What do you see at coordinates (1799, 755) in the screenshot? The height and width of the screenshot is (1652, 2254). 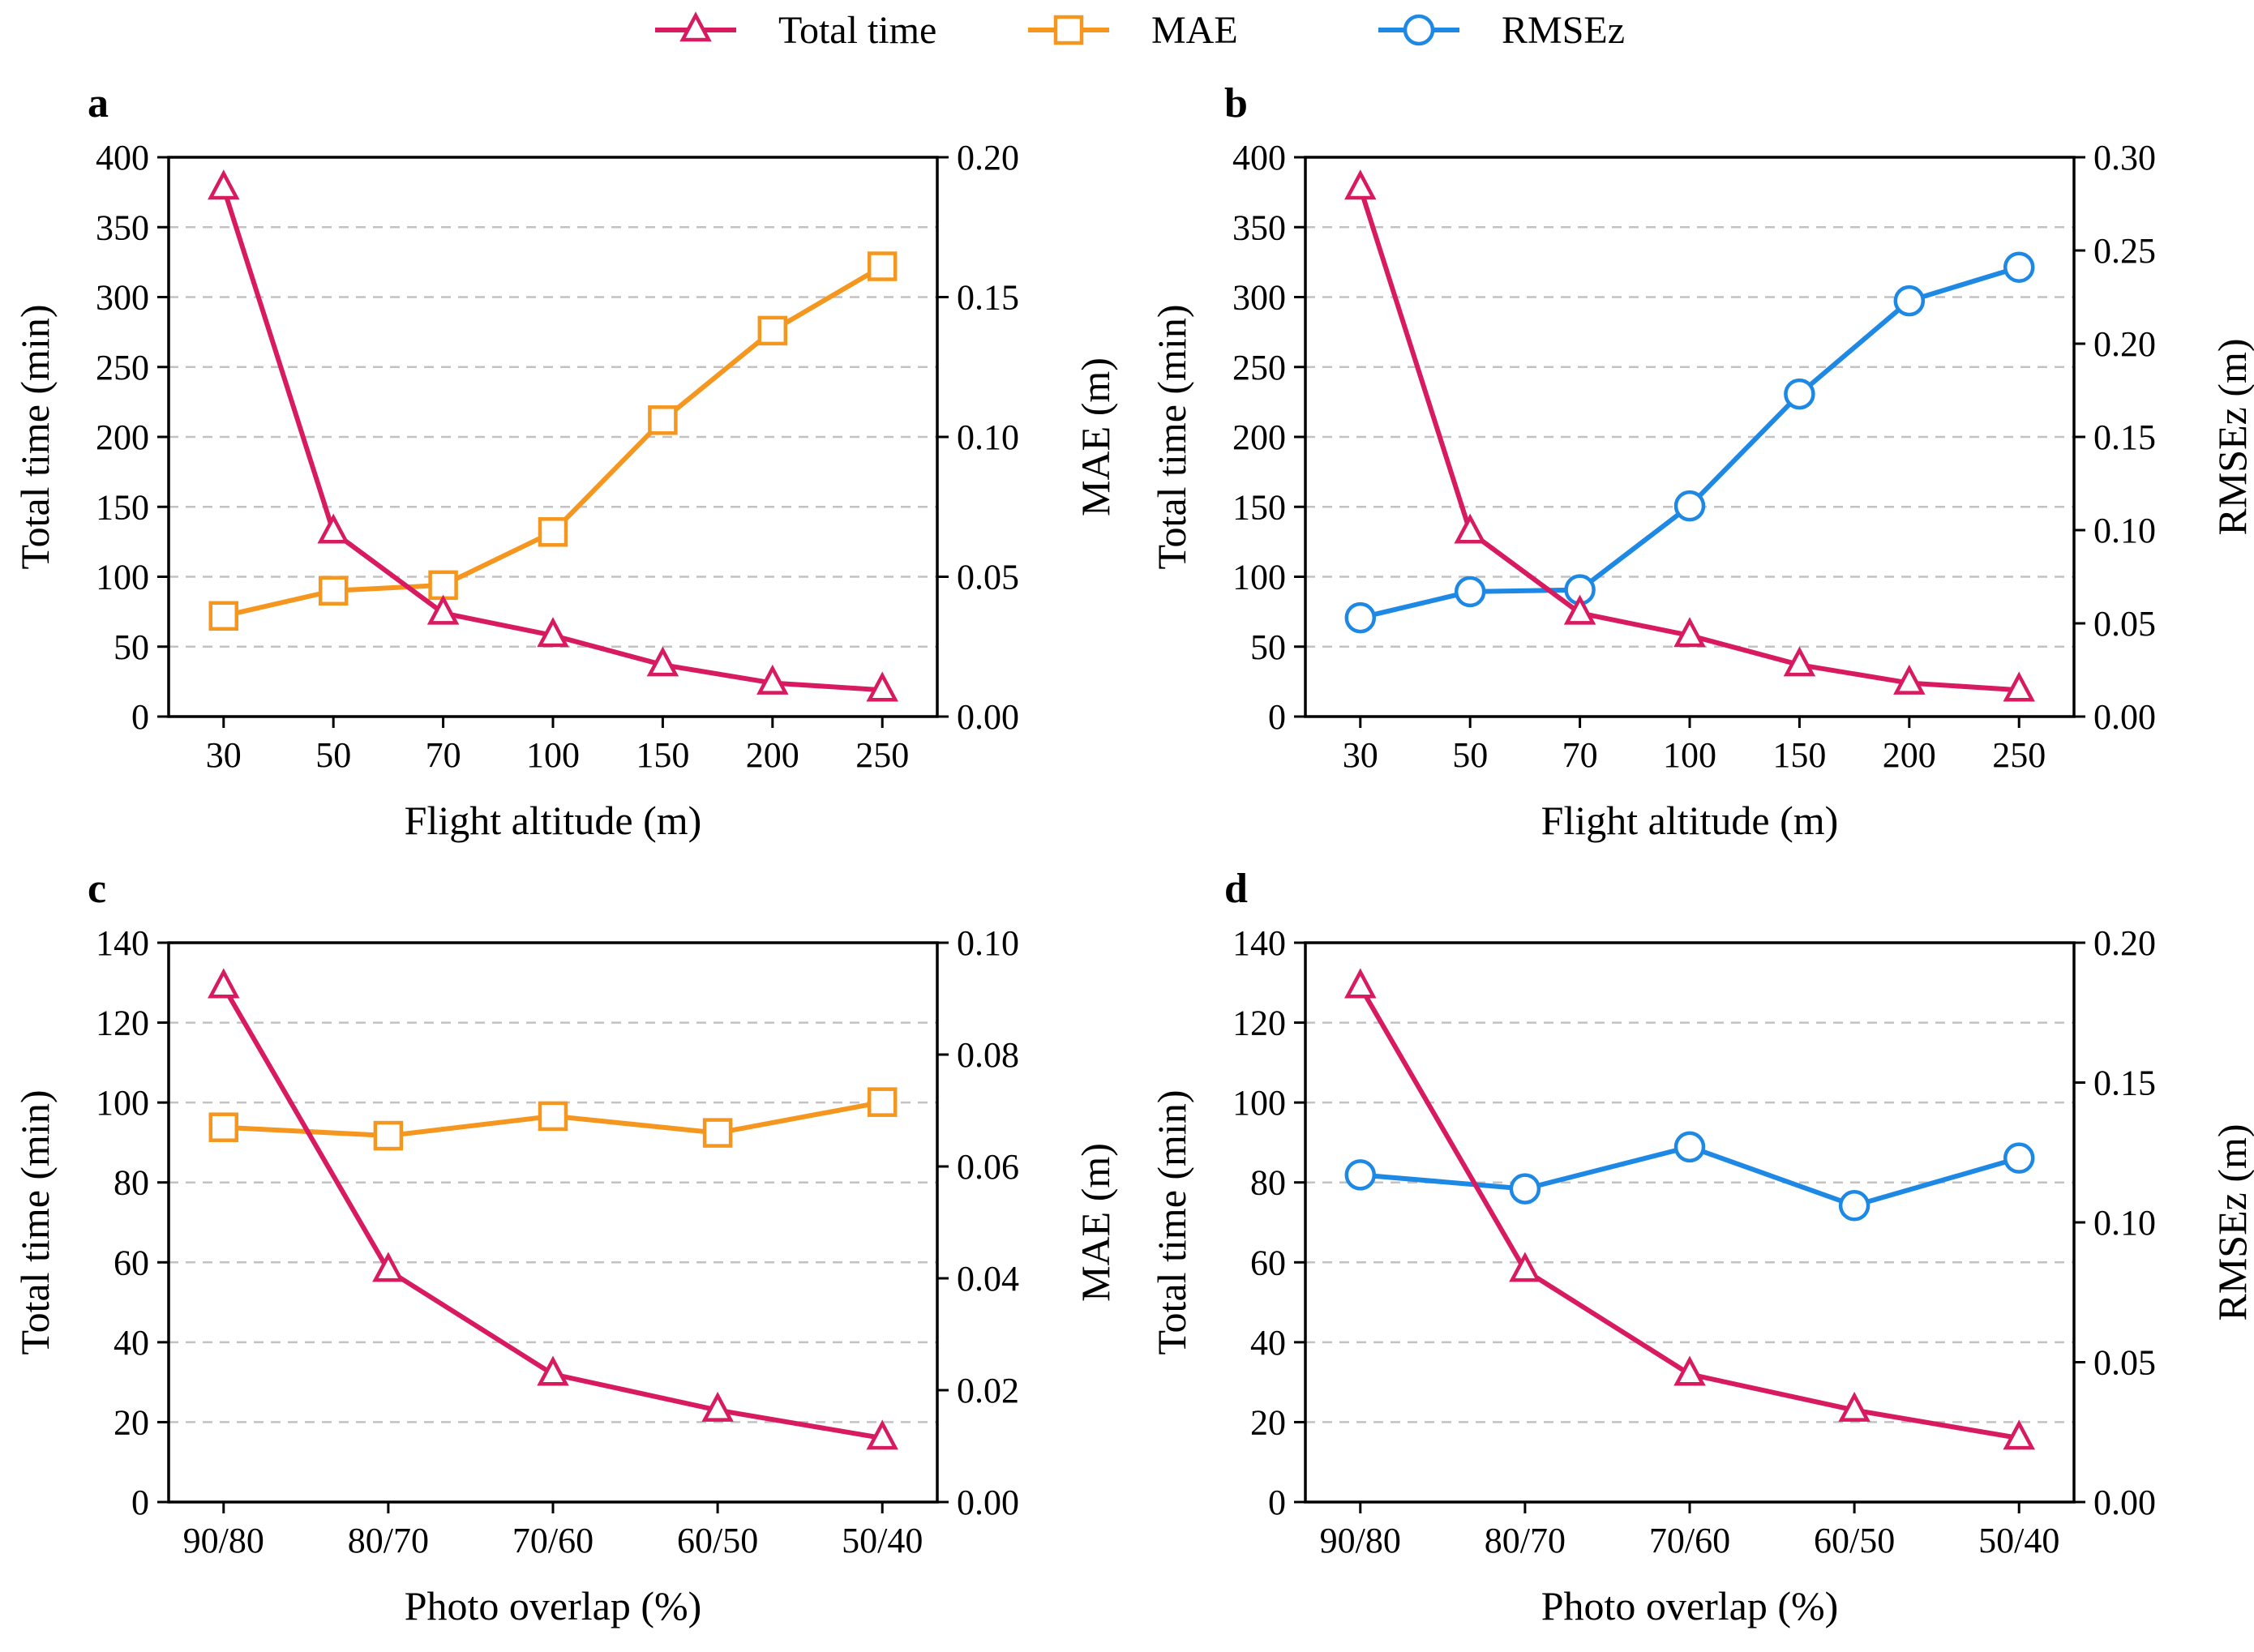 I see `x-tick-label: 150` at bounding box center [1799, 755].